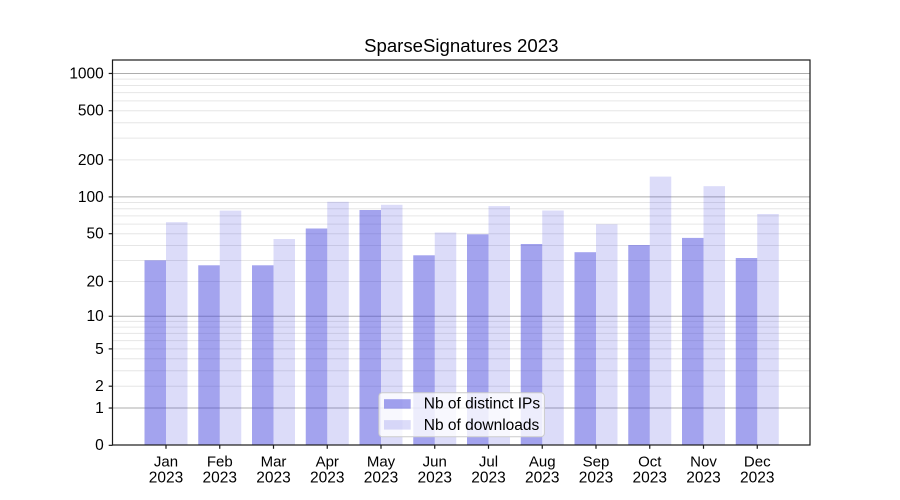 The height and width of the screenshot is (500, 900). Describe the element at coordinates (91, 160) in the screenshot. I see `svg-text: 200` at that location.